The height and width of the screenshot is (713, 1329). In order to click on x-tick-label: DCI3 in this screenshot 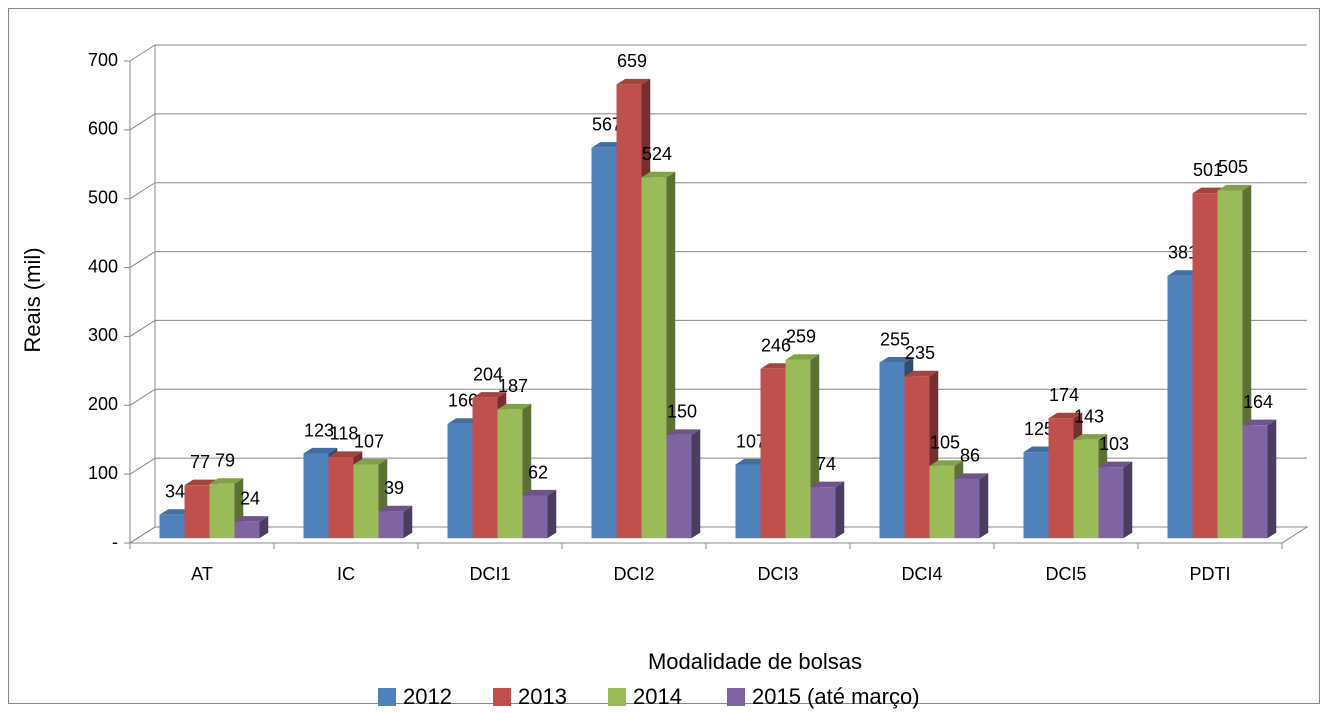, I will do `click(777, 574)`.